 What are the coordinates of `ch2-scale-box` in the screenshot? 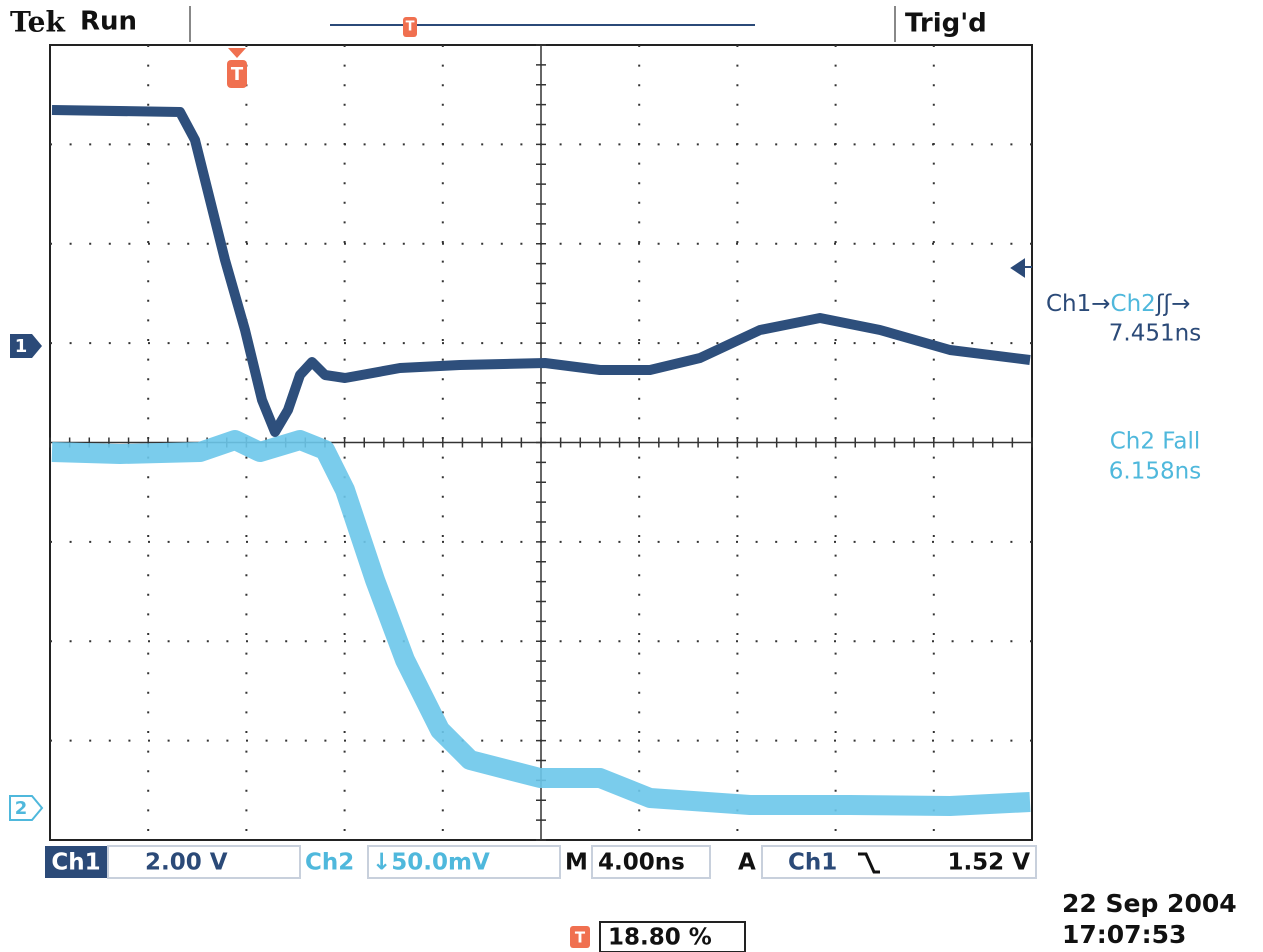 It's located at (464, 862).